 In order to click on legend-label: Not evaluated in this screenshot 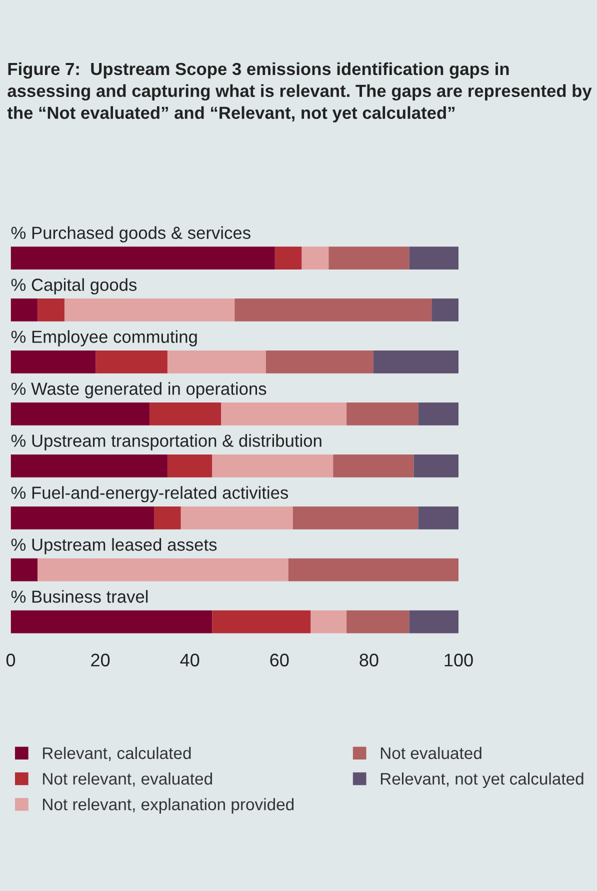, I will do `click(431, 753)`.